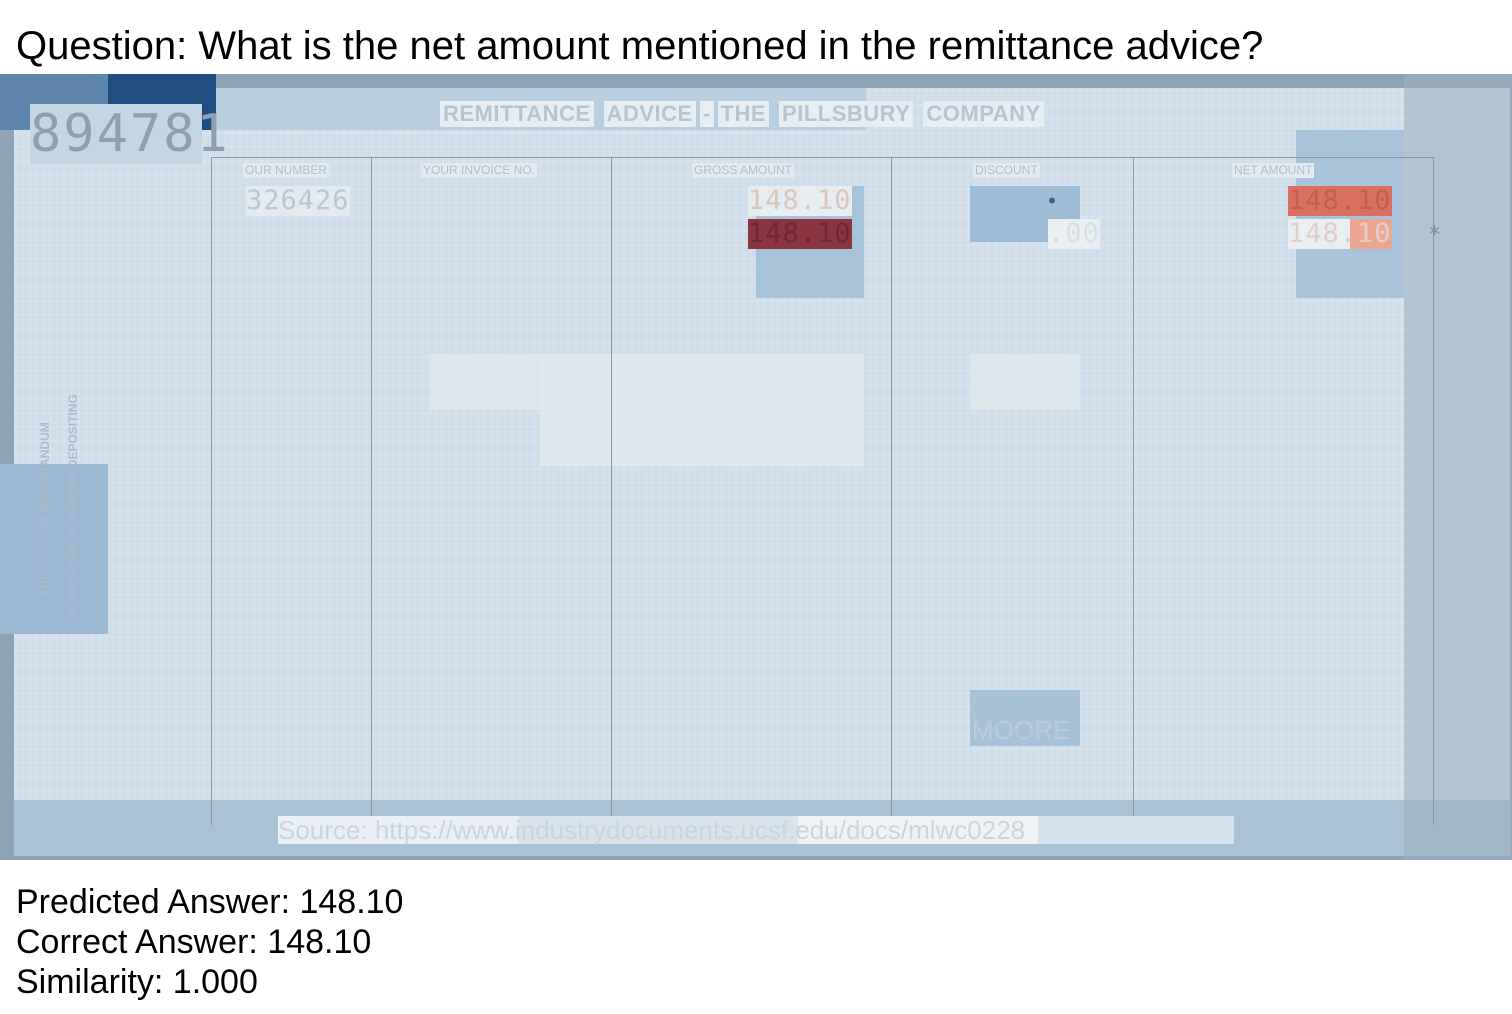 The image size is (1512, 1014). Describe the element at coordinates (1006, 170) in the screenshot. I see `column-header-discount: DISCOUNT` at that location.